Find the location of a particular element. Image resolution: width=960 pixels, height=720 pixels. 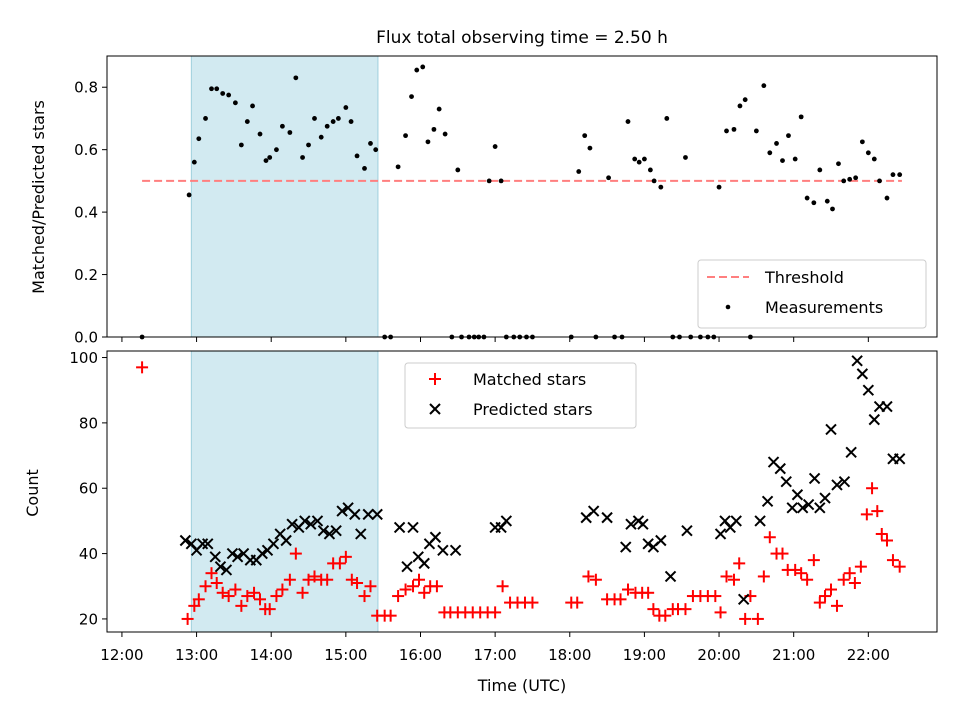

legend-predicted-label: Predicted stars is located at coordinates (533, 409).